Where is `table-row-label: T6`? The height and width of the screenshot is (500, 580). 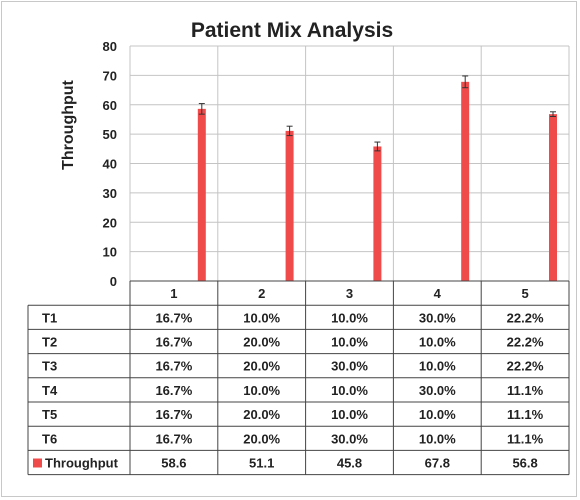 table-row-label: T6 is located at coordinates (49, 438).